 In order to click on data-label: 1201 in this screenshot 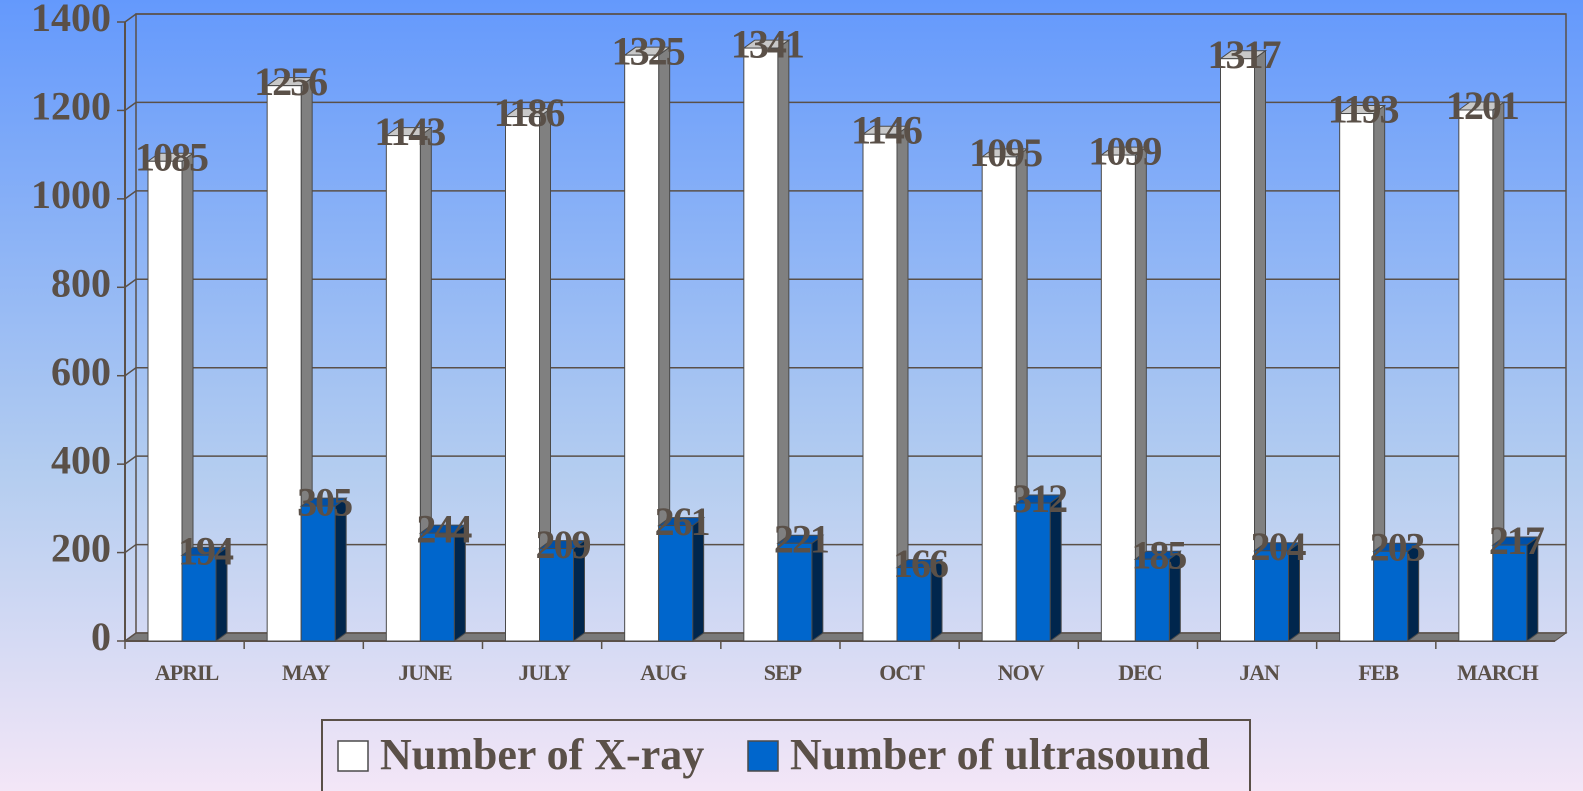, I will do `click(1482, 105)`.